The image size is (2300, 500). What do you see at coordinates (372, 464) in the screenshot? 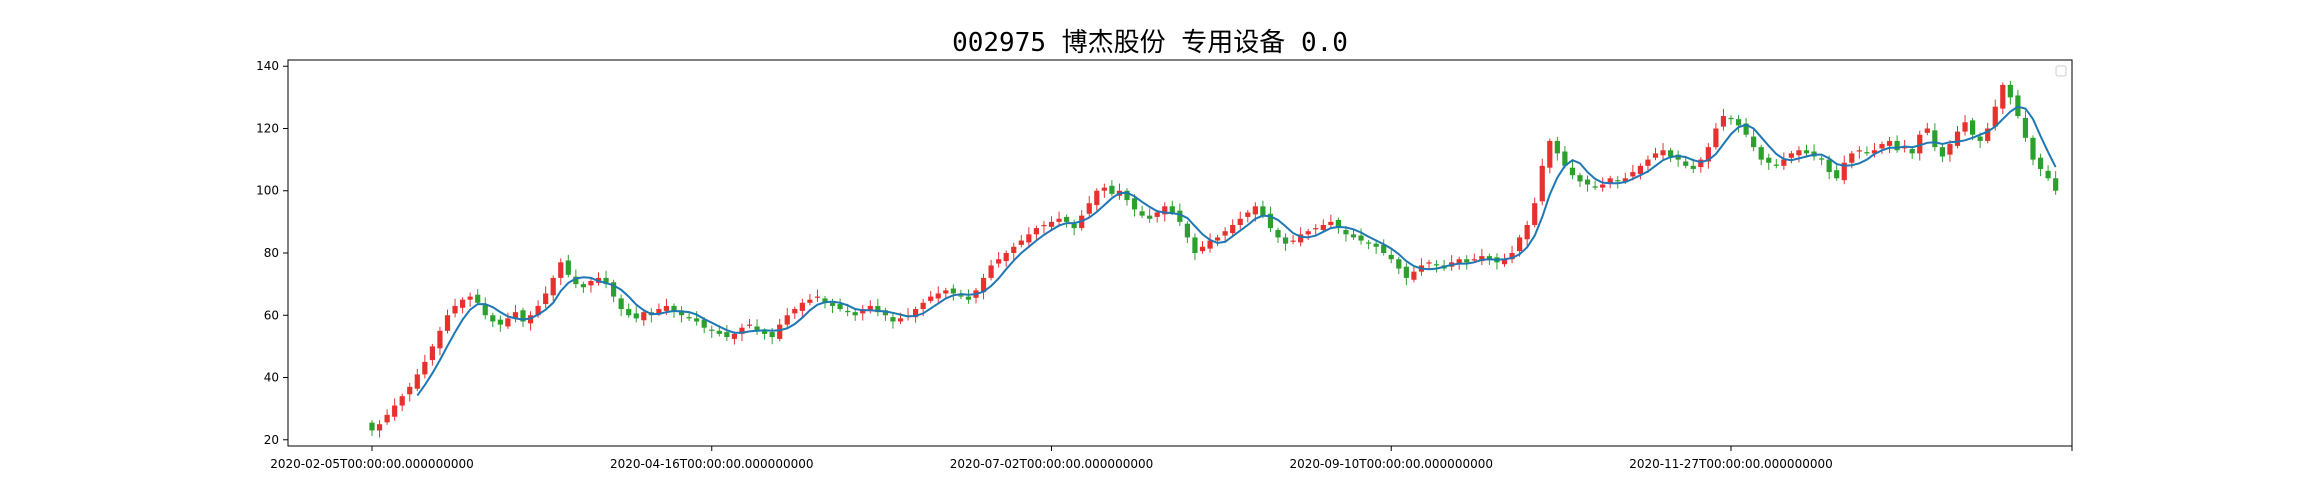
I see `x-tick-label: 2020-02-05T00:00:00.000000000` at bounding box center [372, 464].